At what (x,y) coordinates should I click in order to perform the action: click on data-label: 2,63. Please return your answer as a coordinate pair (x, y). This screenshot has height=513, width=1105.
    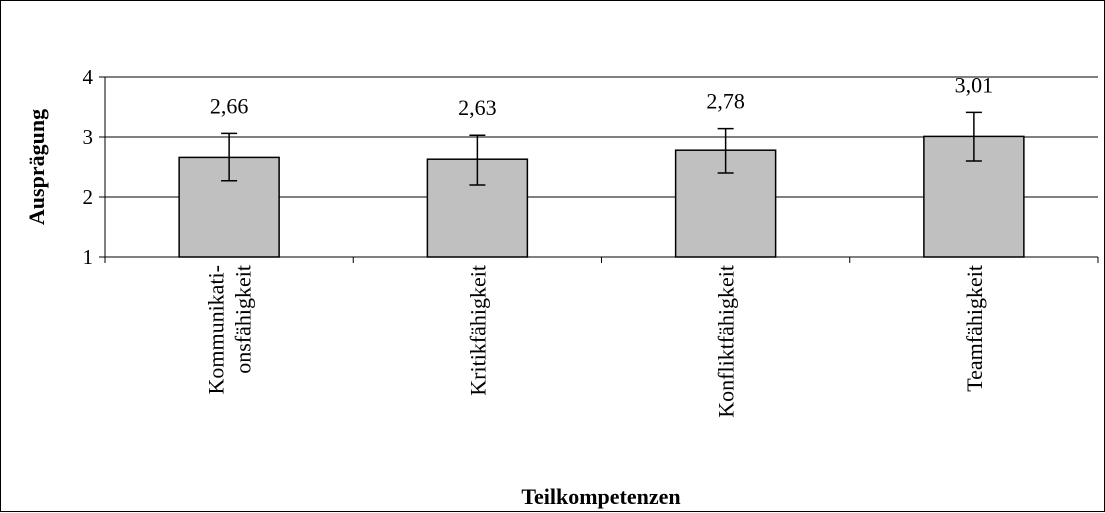
    Looking at the image, I should click on (477, 107).